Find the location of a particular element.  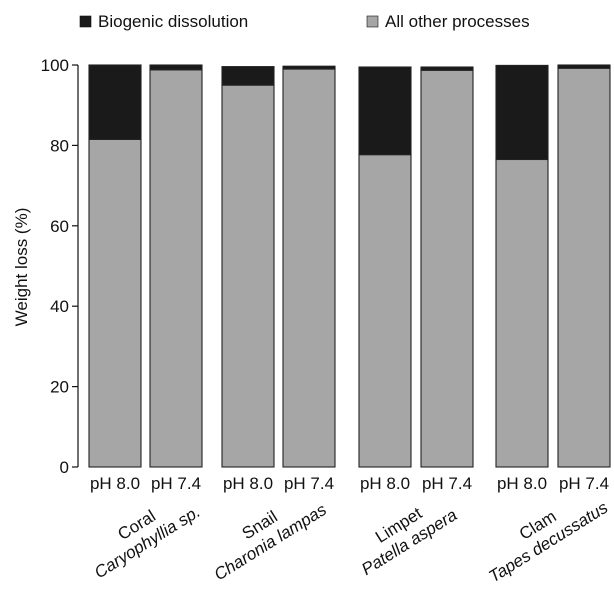

y-tick-label: 0 is located at coordinates (64, 467).